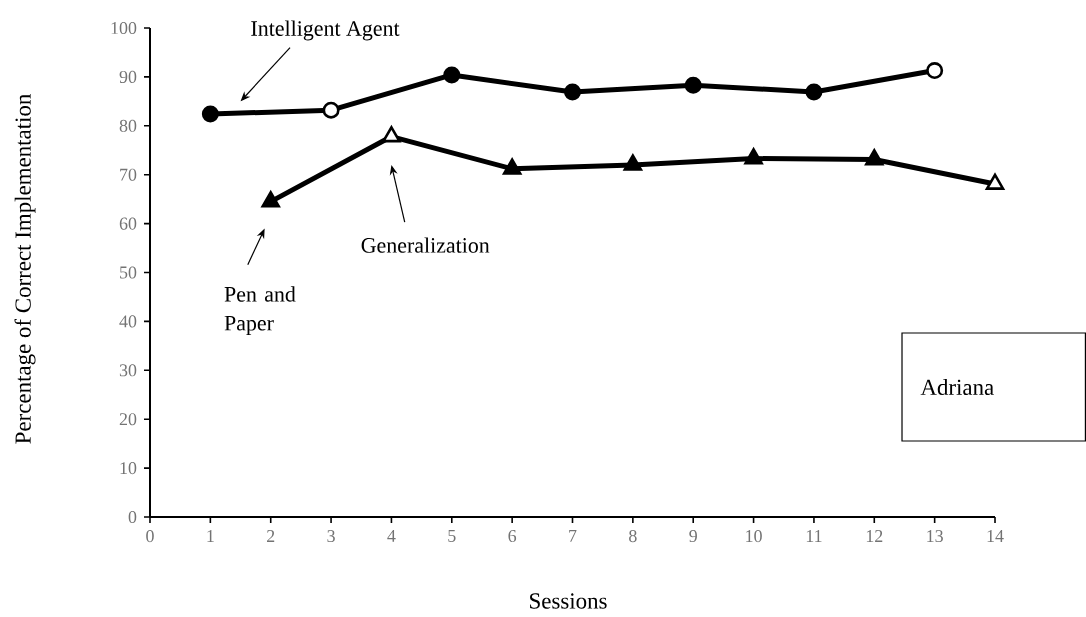  Describe the element at coordinates (260, 311) in the screenshot. I see `annotation: Pen and Paper` at that location.